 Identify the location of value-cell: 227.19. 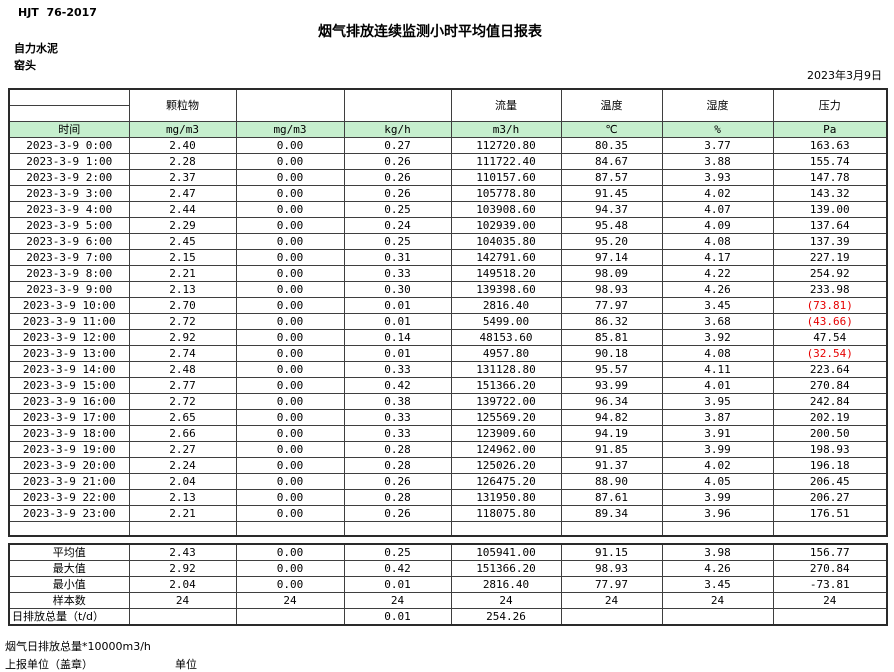
(830, 257).